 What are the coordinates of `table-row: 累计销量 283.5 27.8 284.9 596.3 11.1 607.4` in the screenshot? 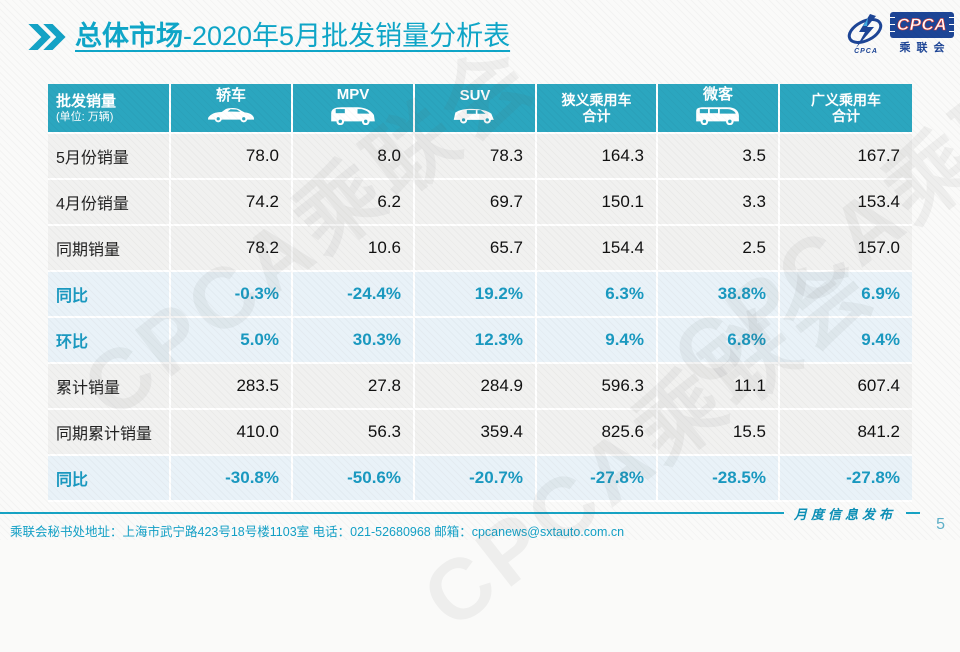 It's located at (480, 386).